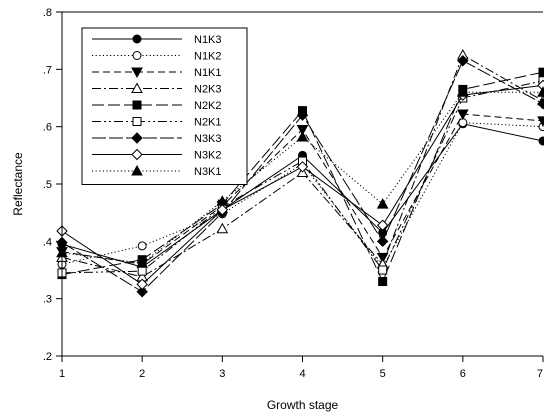 The image size is (544, 419). I want to click on y-tick-label: .4, so click(47, 242).